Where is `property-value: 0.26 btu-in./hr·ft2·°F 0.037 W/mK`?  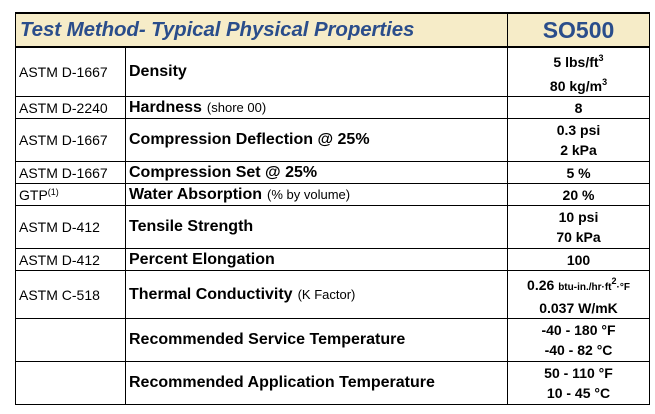
property-value: 0.26 btu-in./hr·ft2·°F 0.037 W/mK is located at coordinates (578, 294).